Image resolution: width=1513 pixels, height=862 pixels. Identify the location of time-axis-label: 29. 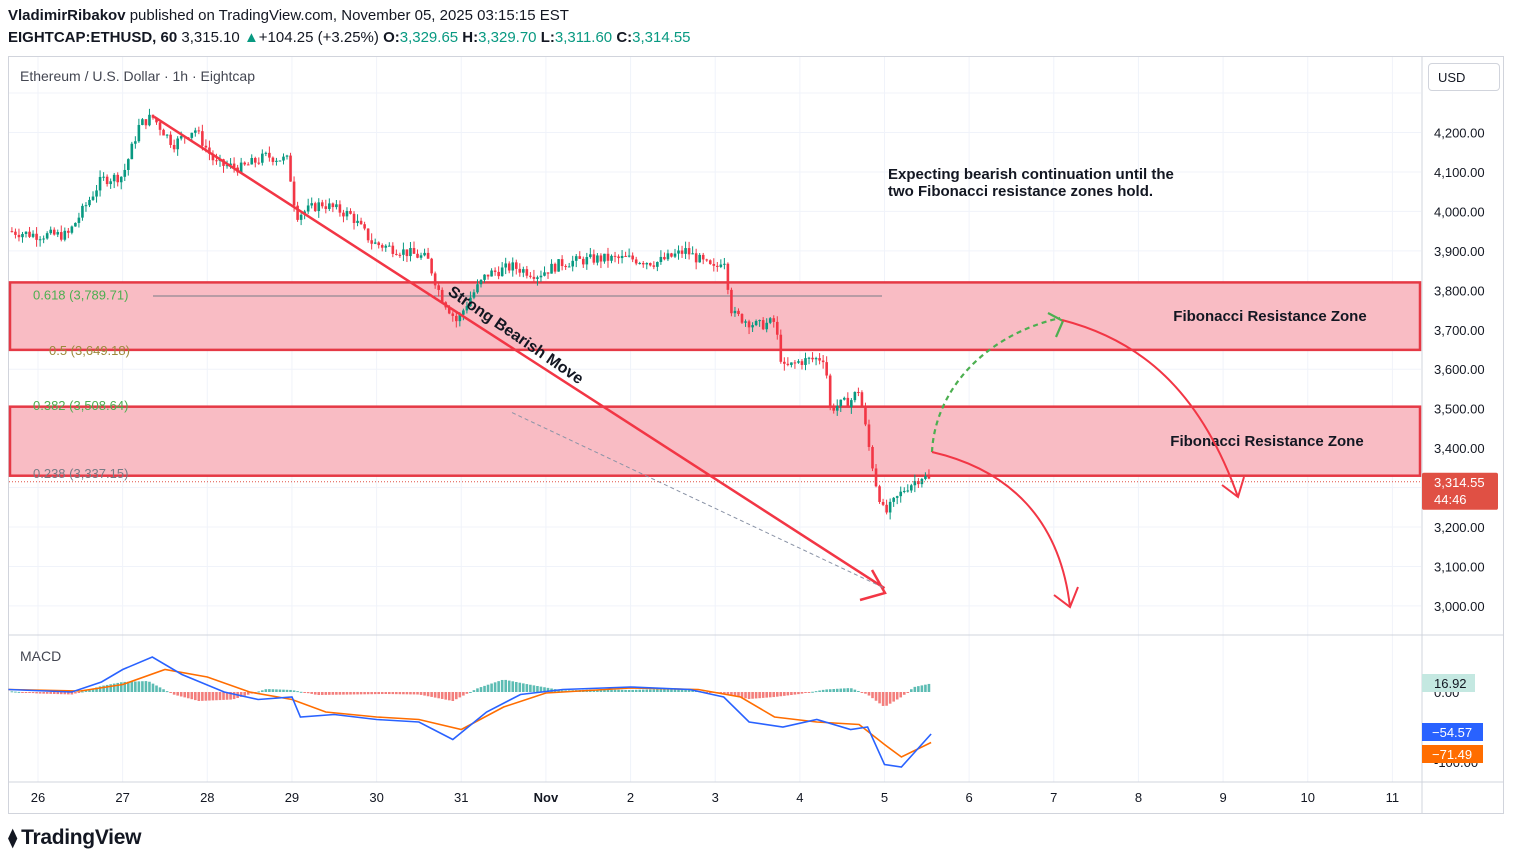
(292, 797).